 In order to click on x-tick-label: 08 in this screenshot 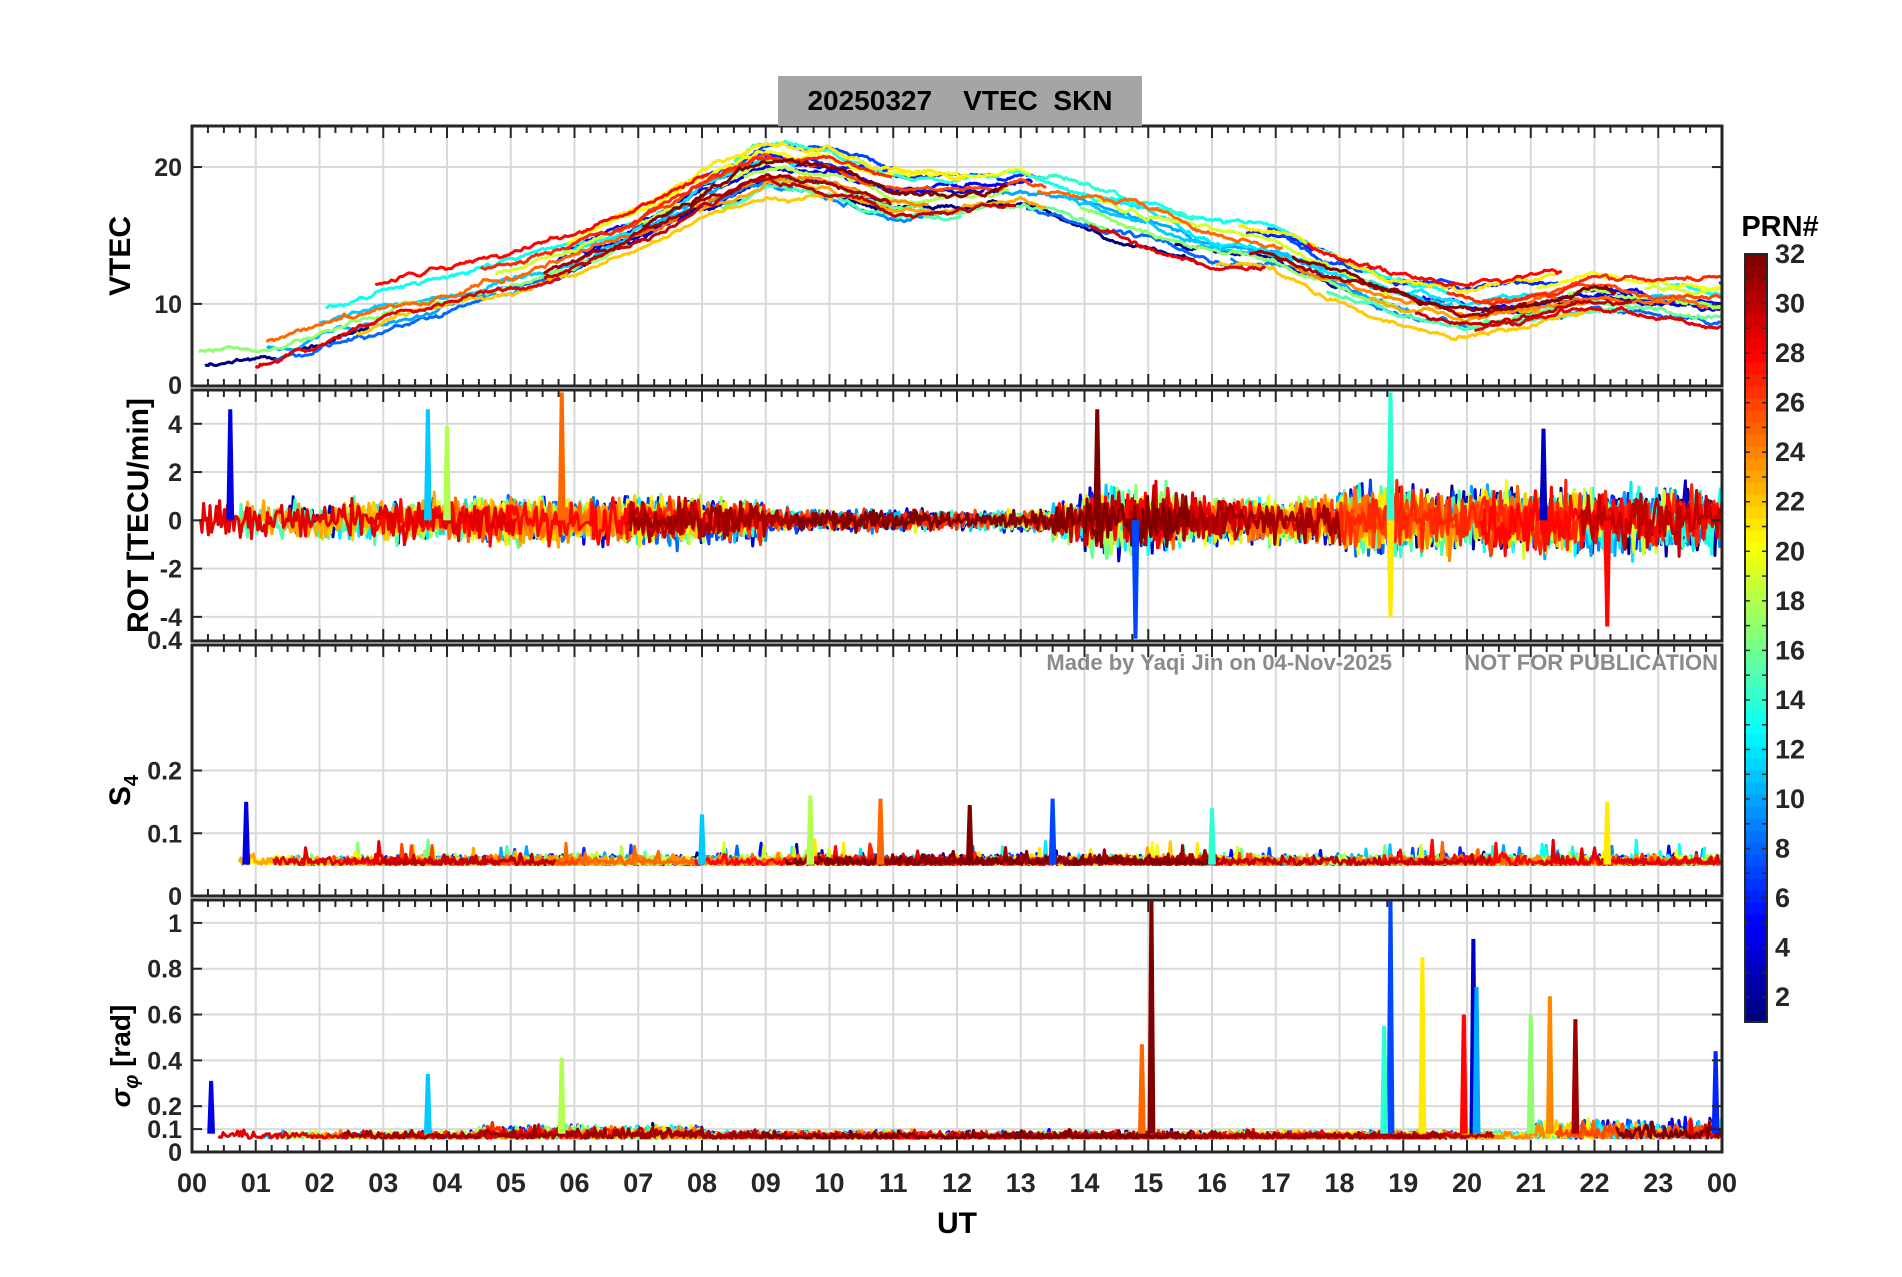, I will do `click(702, 1183)`.